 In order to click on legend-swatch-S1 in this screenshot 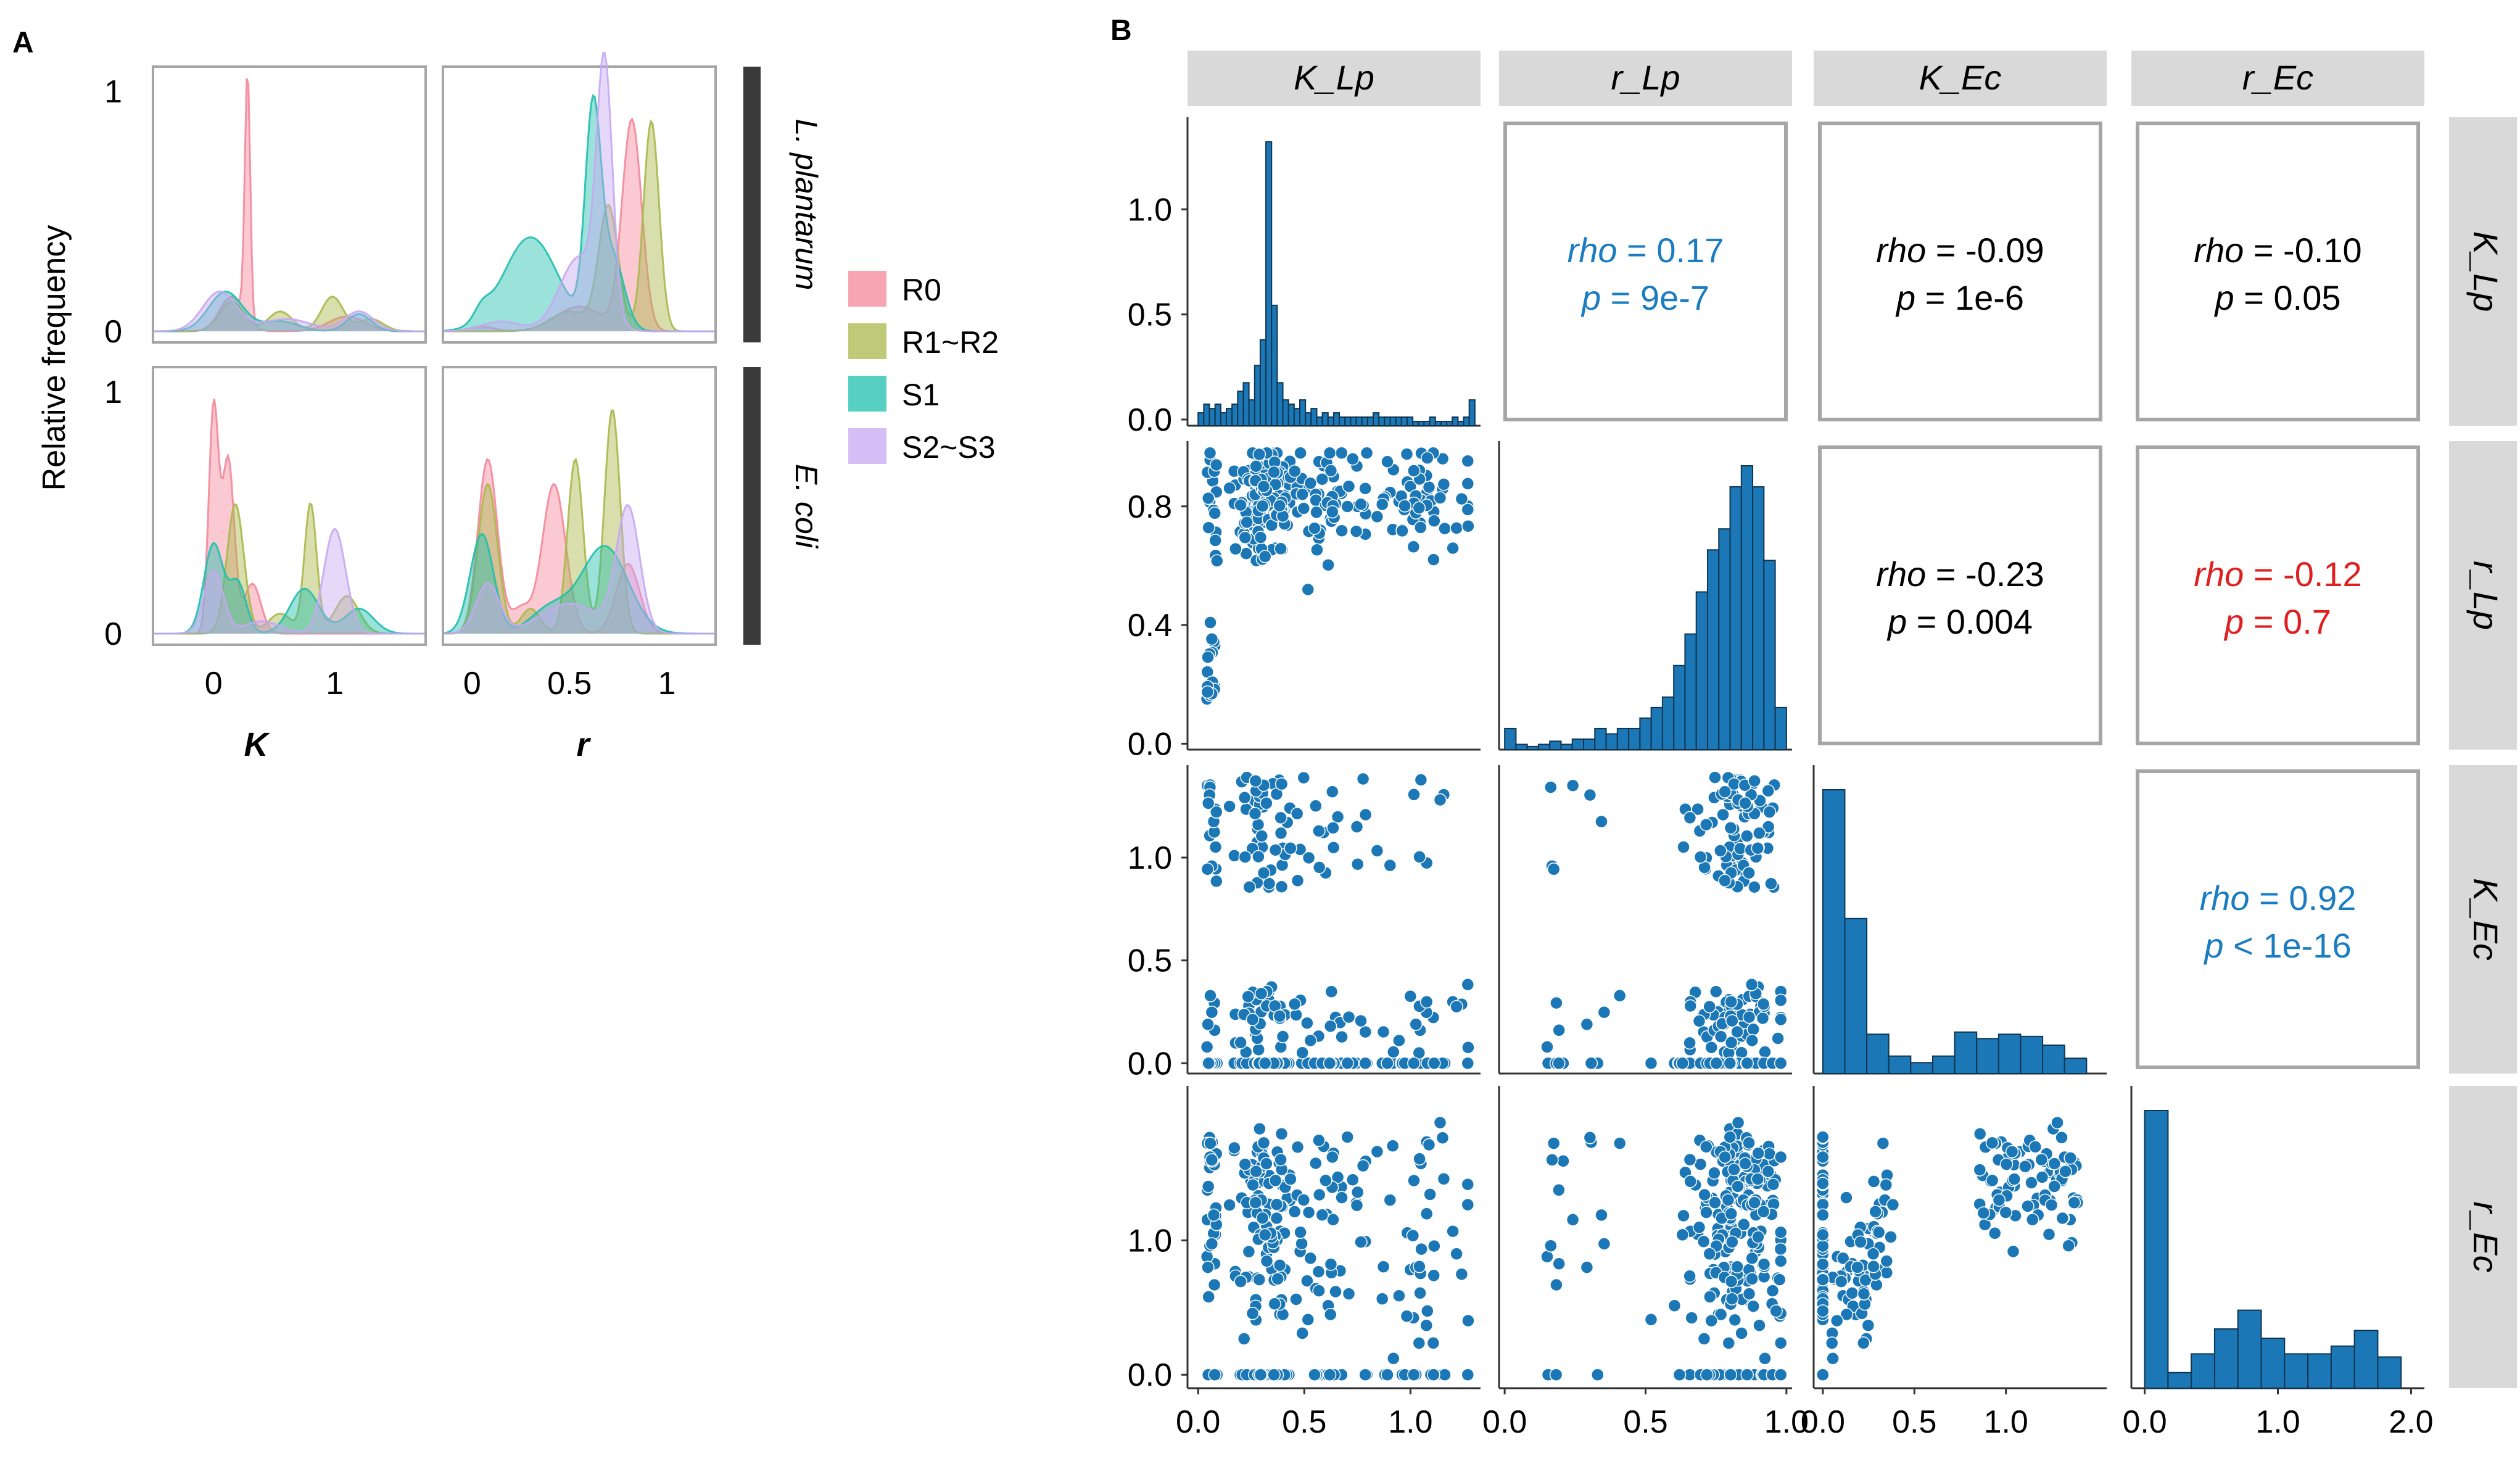, I will do `click(867, 394)`.